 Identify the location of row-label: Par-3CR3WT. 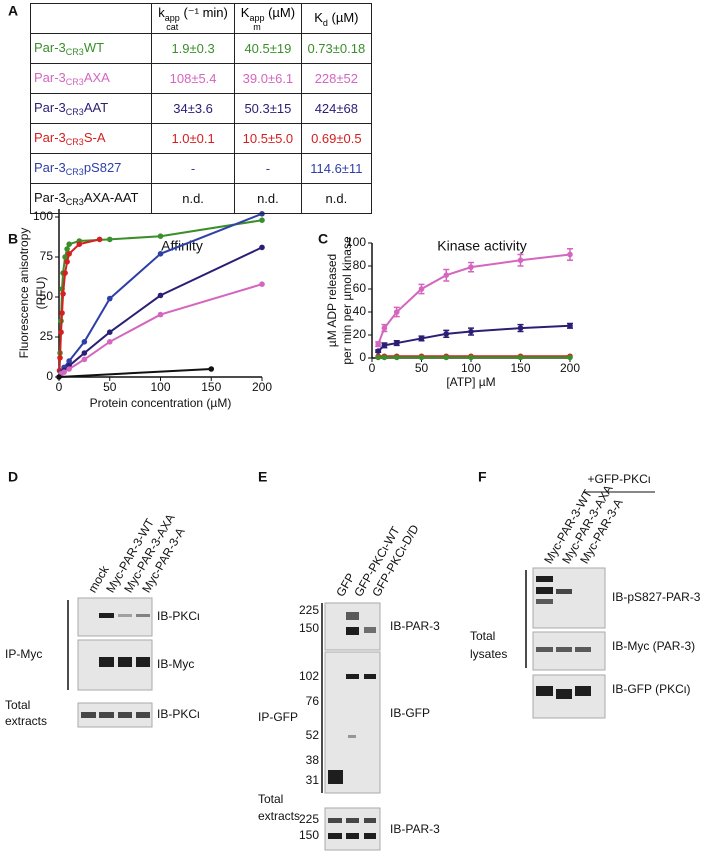
(91, 48).